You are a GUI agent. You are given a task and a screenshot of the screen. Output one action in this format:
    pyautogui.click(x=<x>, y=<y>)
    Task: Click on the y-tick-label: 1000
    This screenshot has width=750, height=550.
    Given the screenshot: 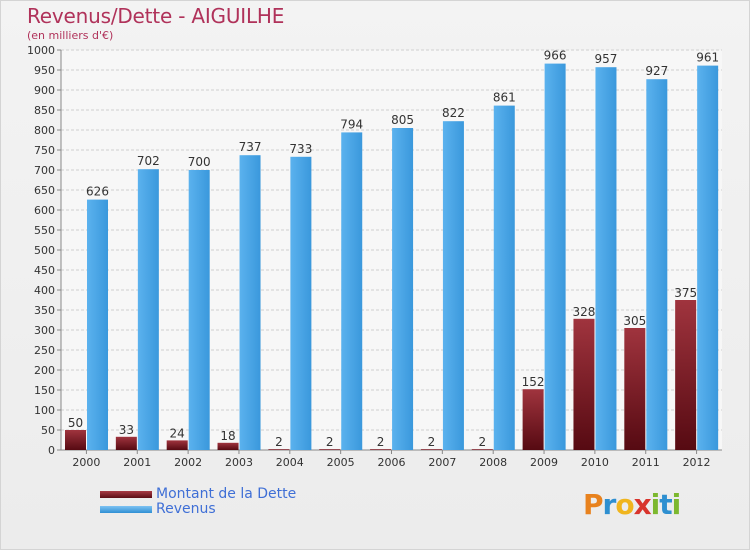 What is the action you would take?
    pyautogui.click(x=41, y=50)
    